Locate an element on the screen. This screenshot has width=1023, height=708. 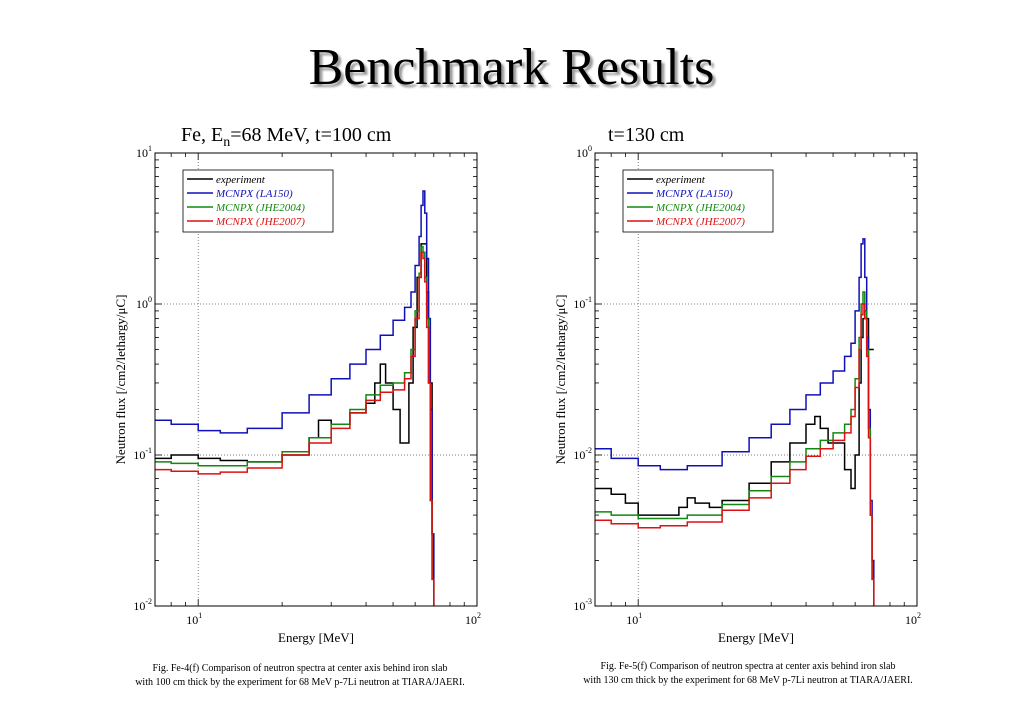
y-tick-exp: 1 is located at coordinates (150, 148).